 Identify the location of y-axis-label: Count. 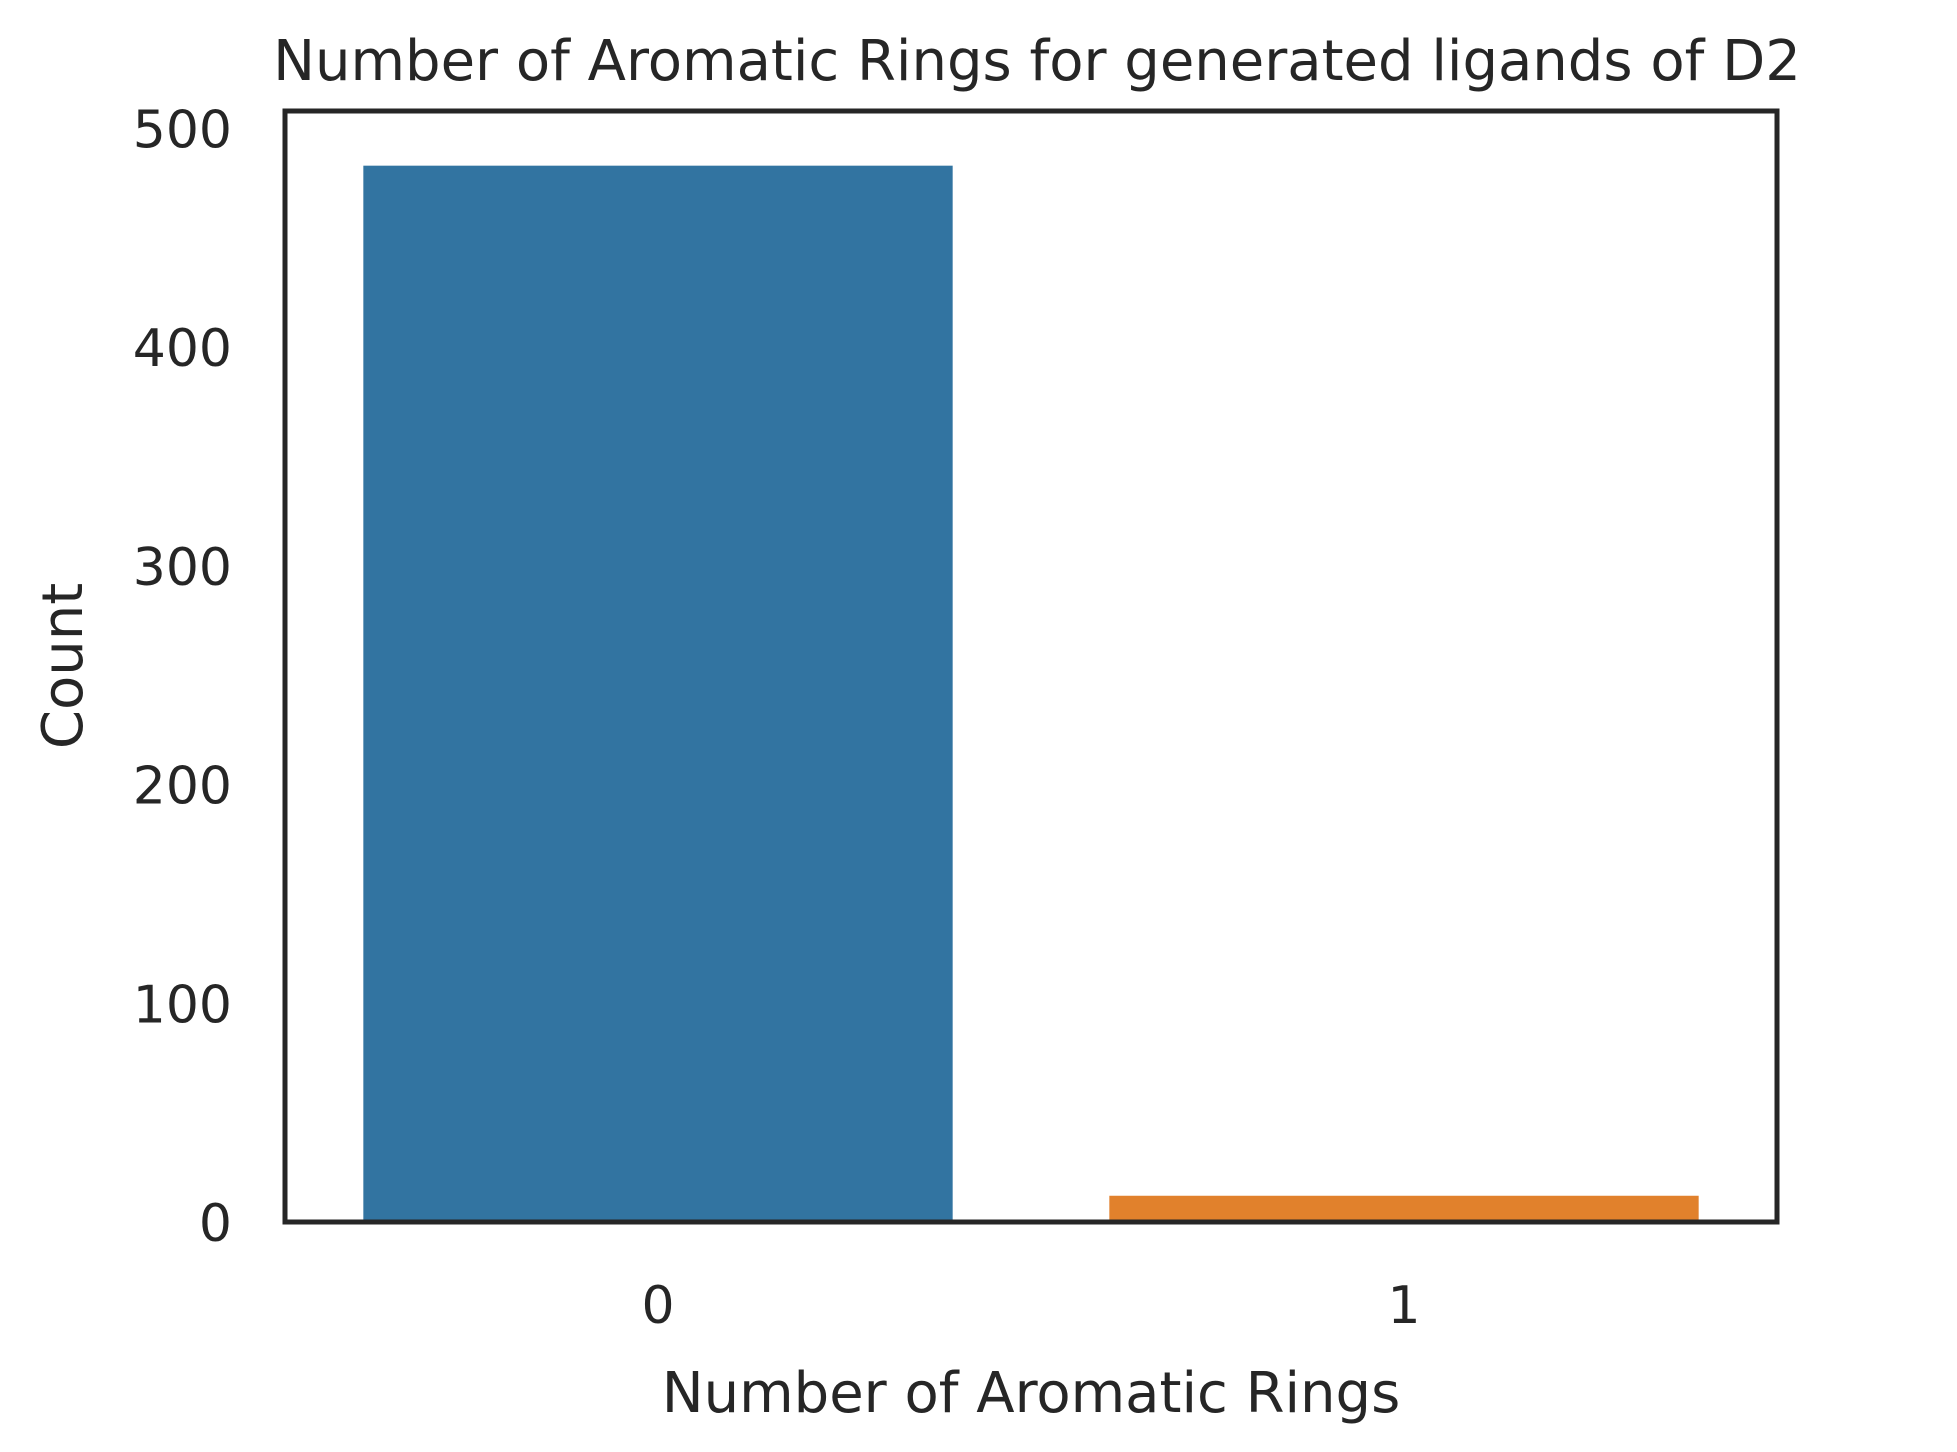
(63, 666).